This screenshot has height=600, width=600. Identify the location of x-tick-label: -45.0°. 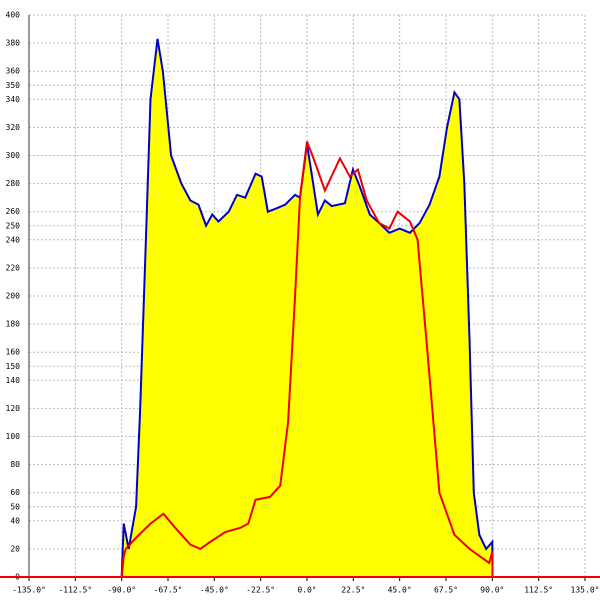
(214, 590).